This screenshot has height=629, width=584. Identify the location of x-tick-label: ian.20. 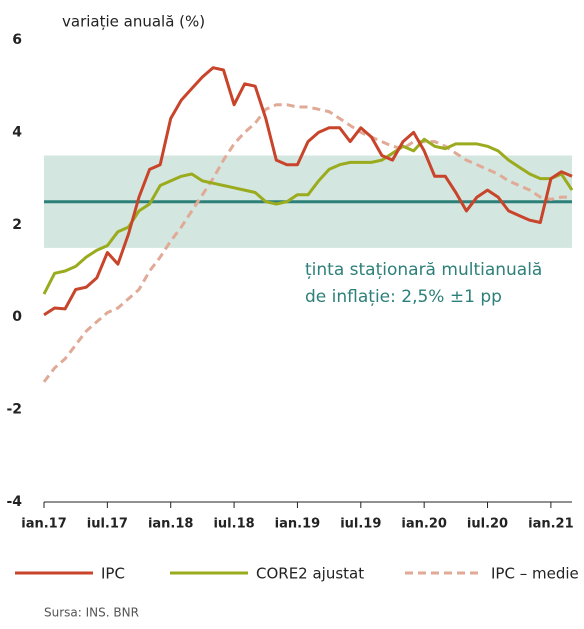
(424, 524).